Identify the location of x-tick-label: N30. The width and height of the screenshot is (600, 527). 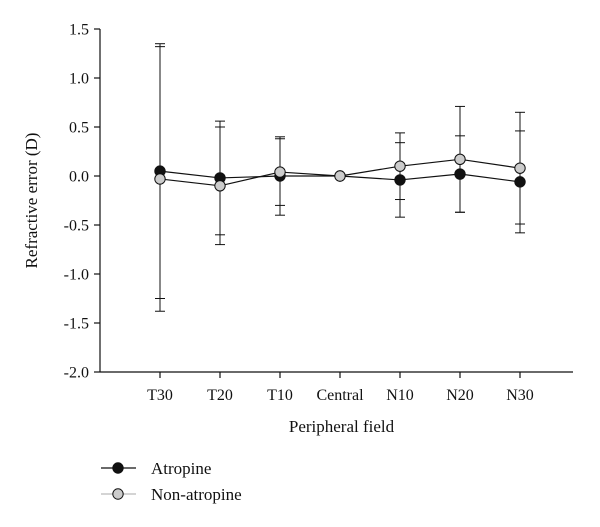
(520, 395).